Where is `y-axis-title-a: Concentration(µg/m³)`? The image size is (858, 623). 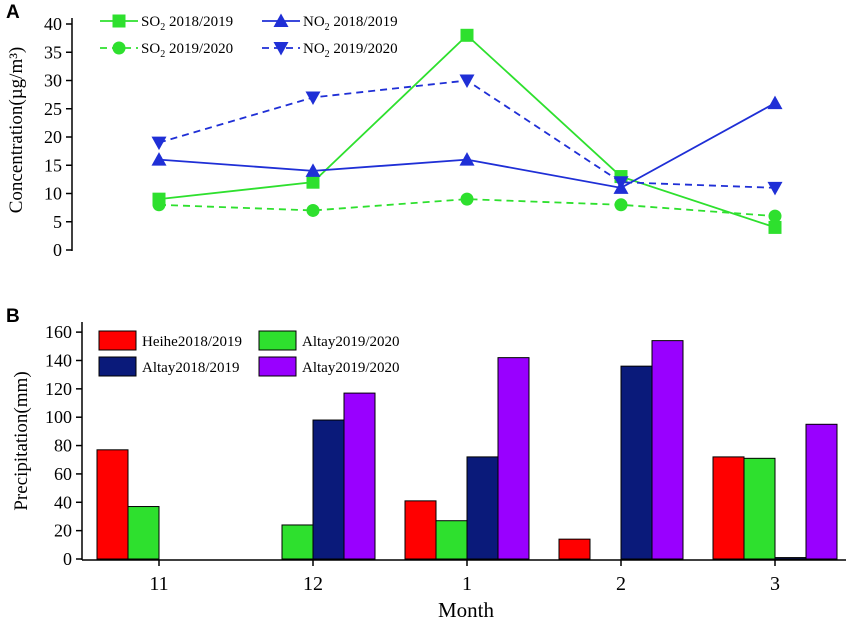
y-axis-title-a: Concentration(µg/m³) is located at coordinates (16, 130).